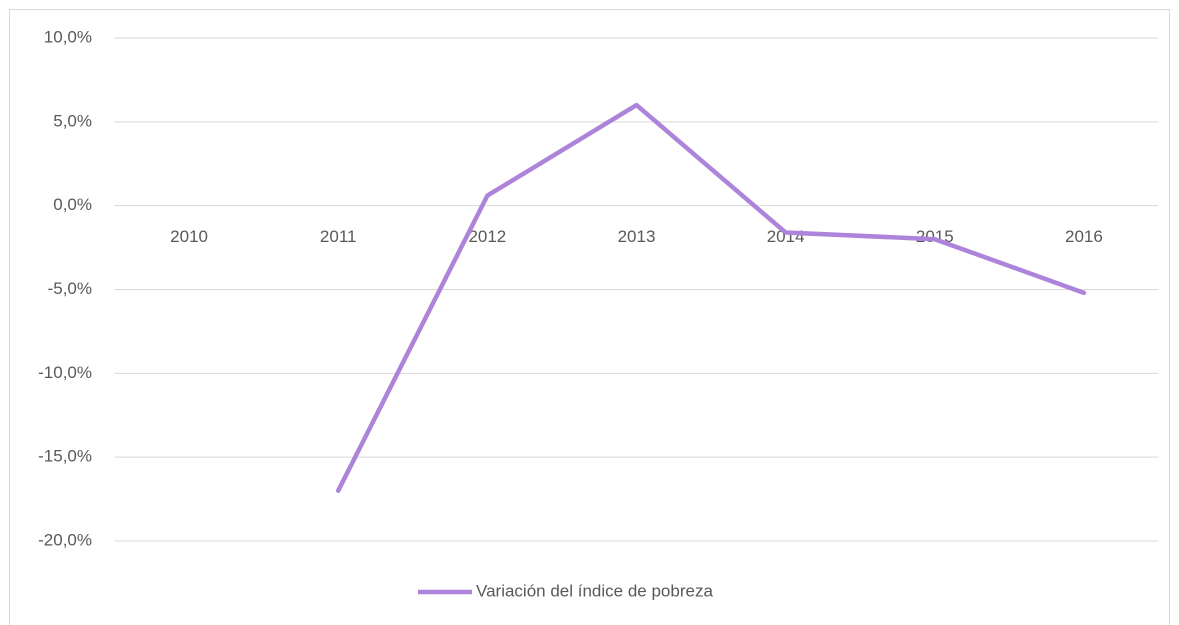  Describe the element at coordinates (70, 288) in the screenshot. I see `y-tick-label: -5,0%` at that location.